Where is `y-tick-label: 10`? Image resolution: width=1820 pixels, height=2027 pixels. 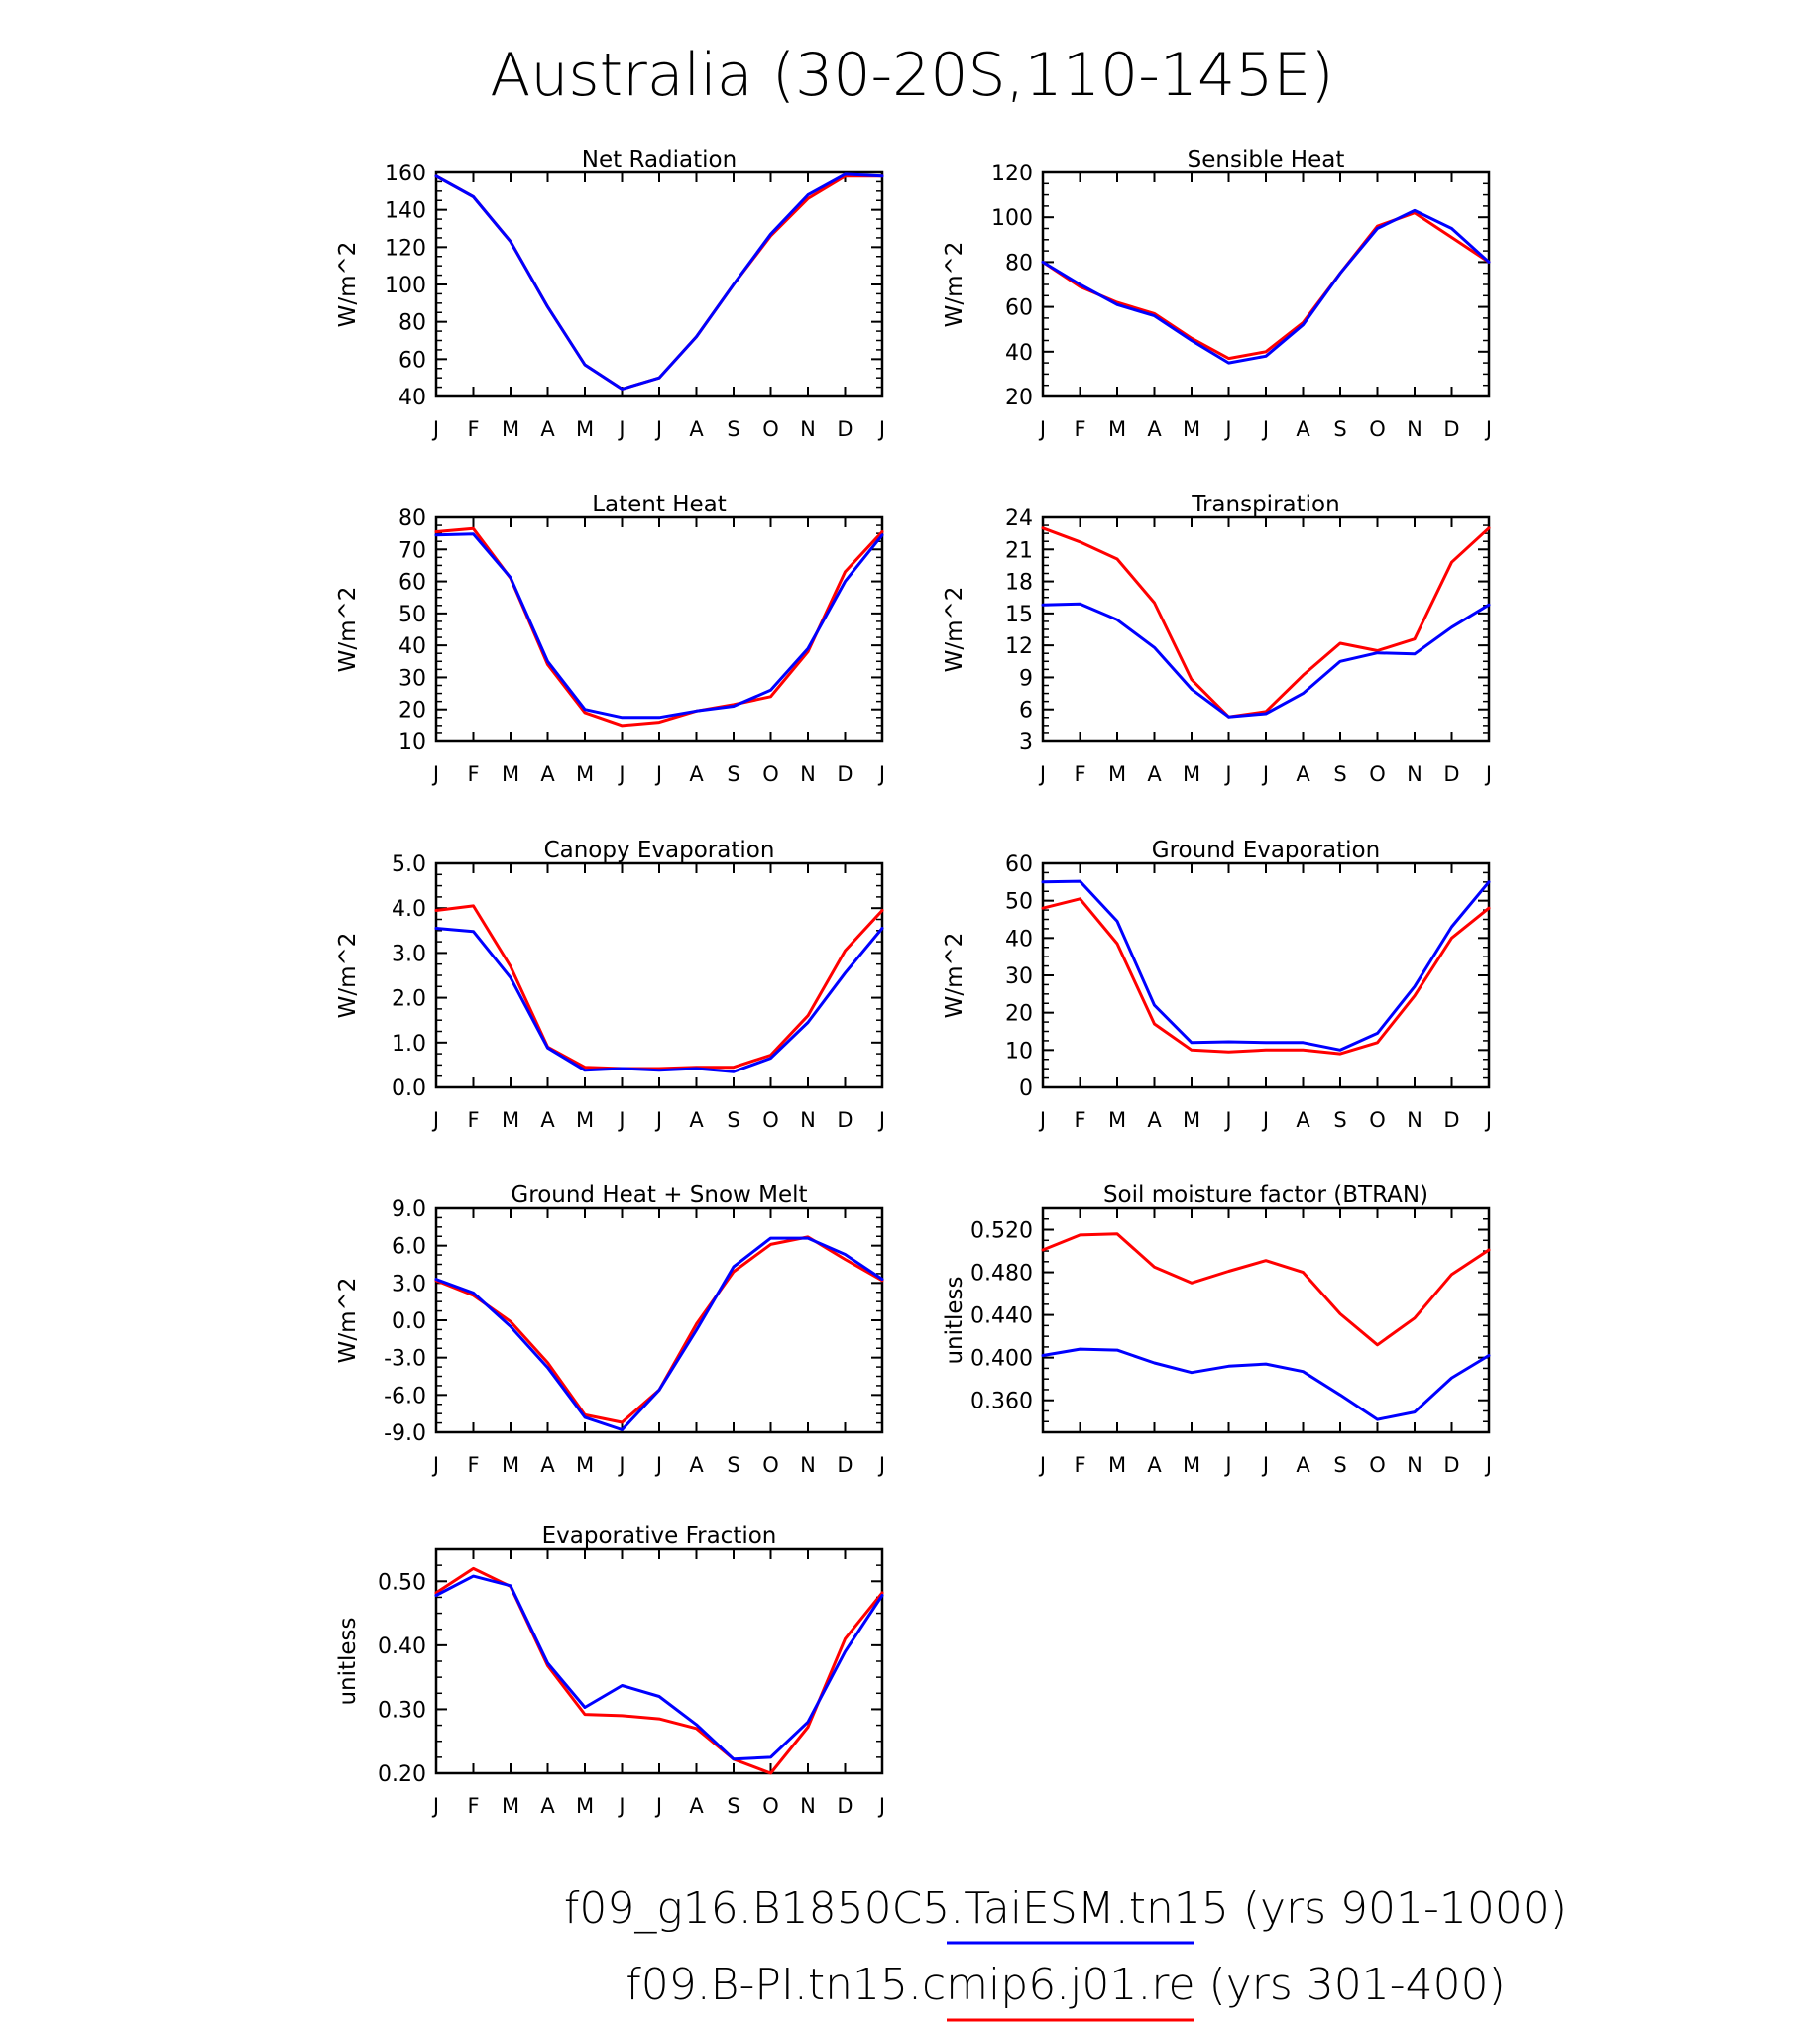 y-tick-label: 10 is located at coordinates (412, 743).